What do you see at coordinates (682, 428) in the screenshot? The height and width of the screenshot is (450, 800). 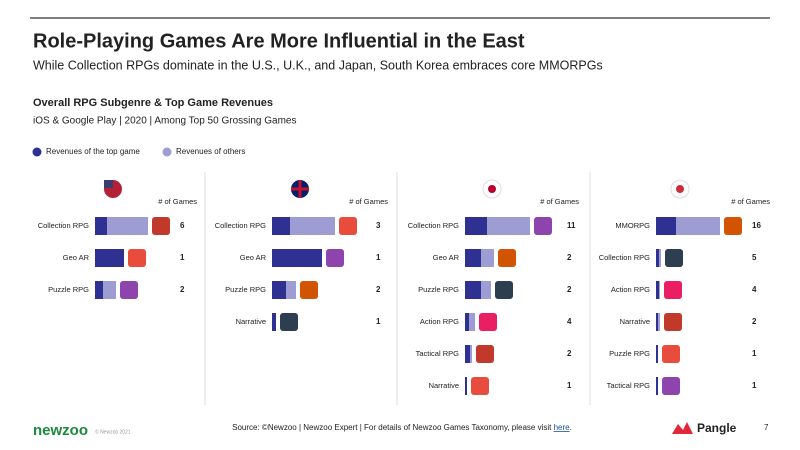 I see `partner-icon` at bounding box center [682, 428].